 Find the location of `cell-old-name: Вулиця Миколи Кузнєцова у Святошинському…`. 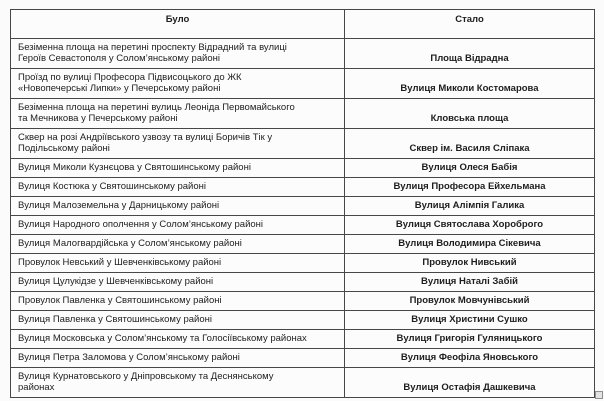

cell-old-name: Вулиця Миколи Кузнєцова у Святошинському… is located at coordinates (177, 168).